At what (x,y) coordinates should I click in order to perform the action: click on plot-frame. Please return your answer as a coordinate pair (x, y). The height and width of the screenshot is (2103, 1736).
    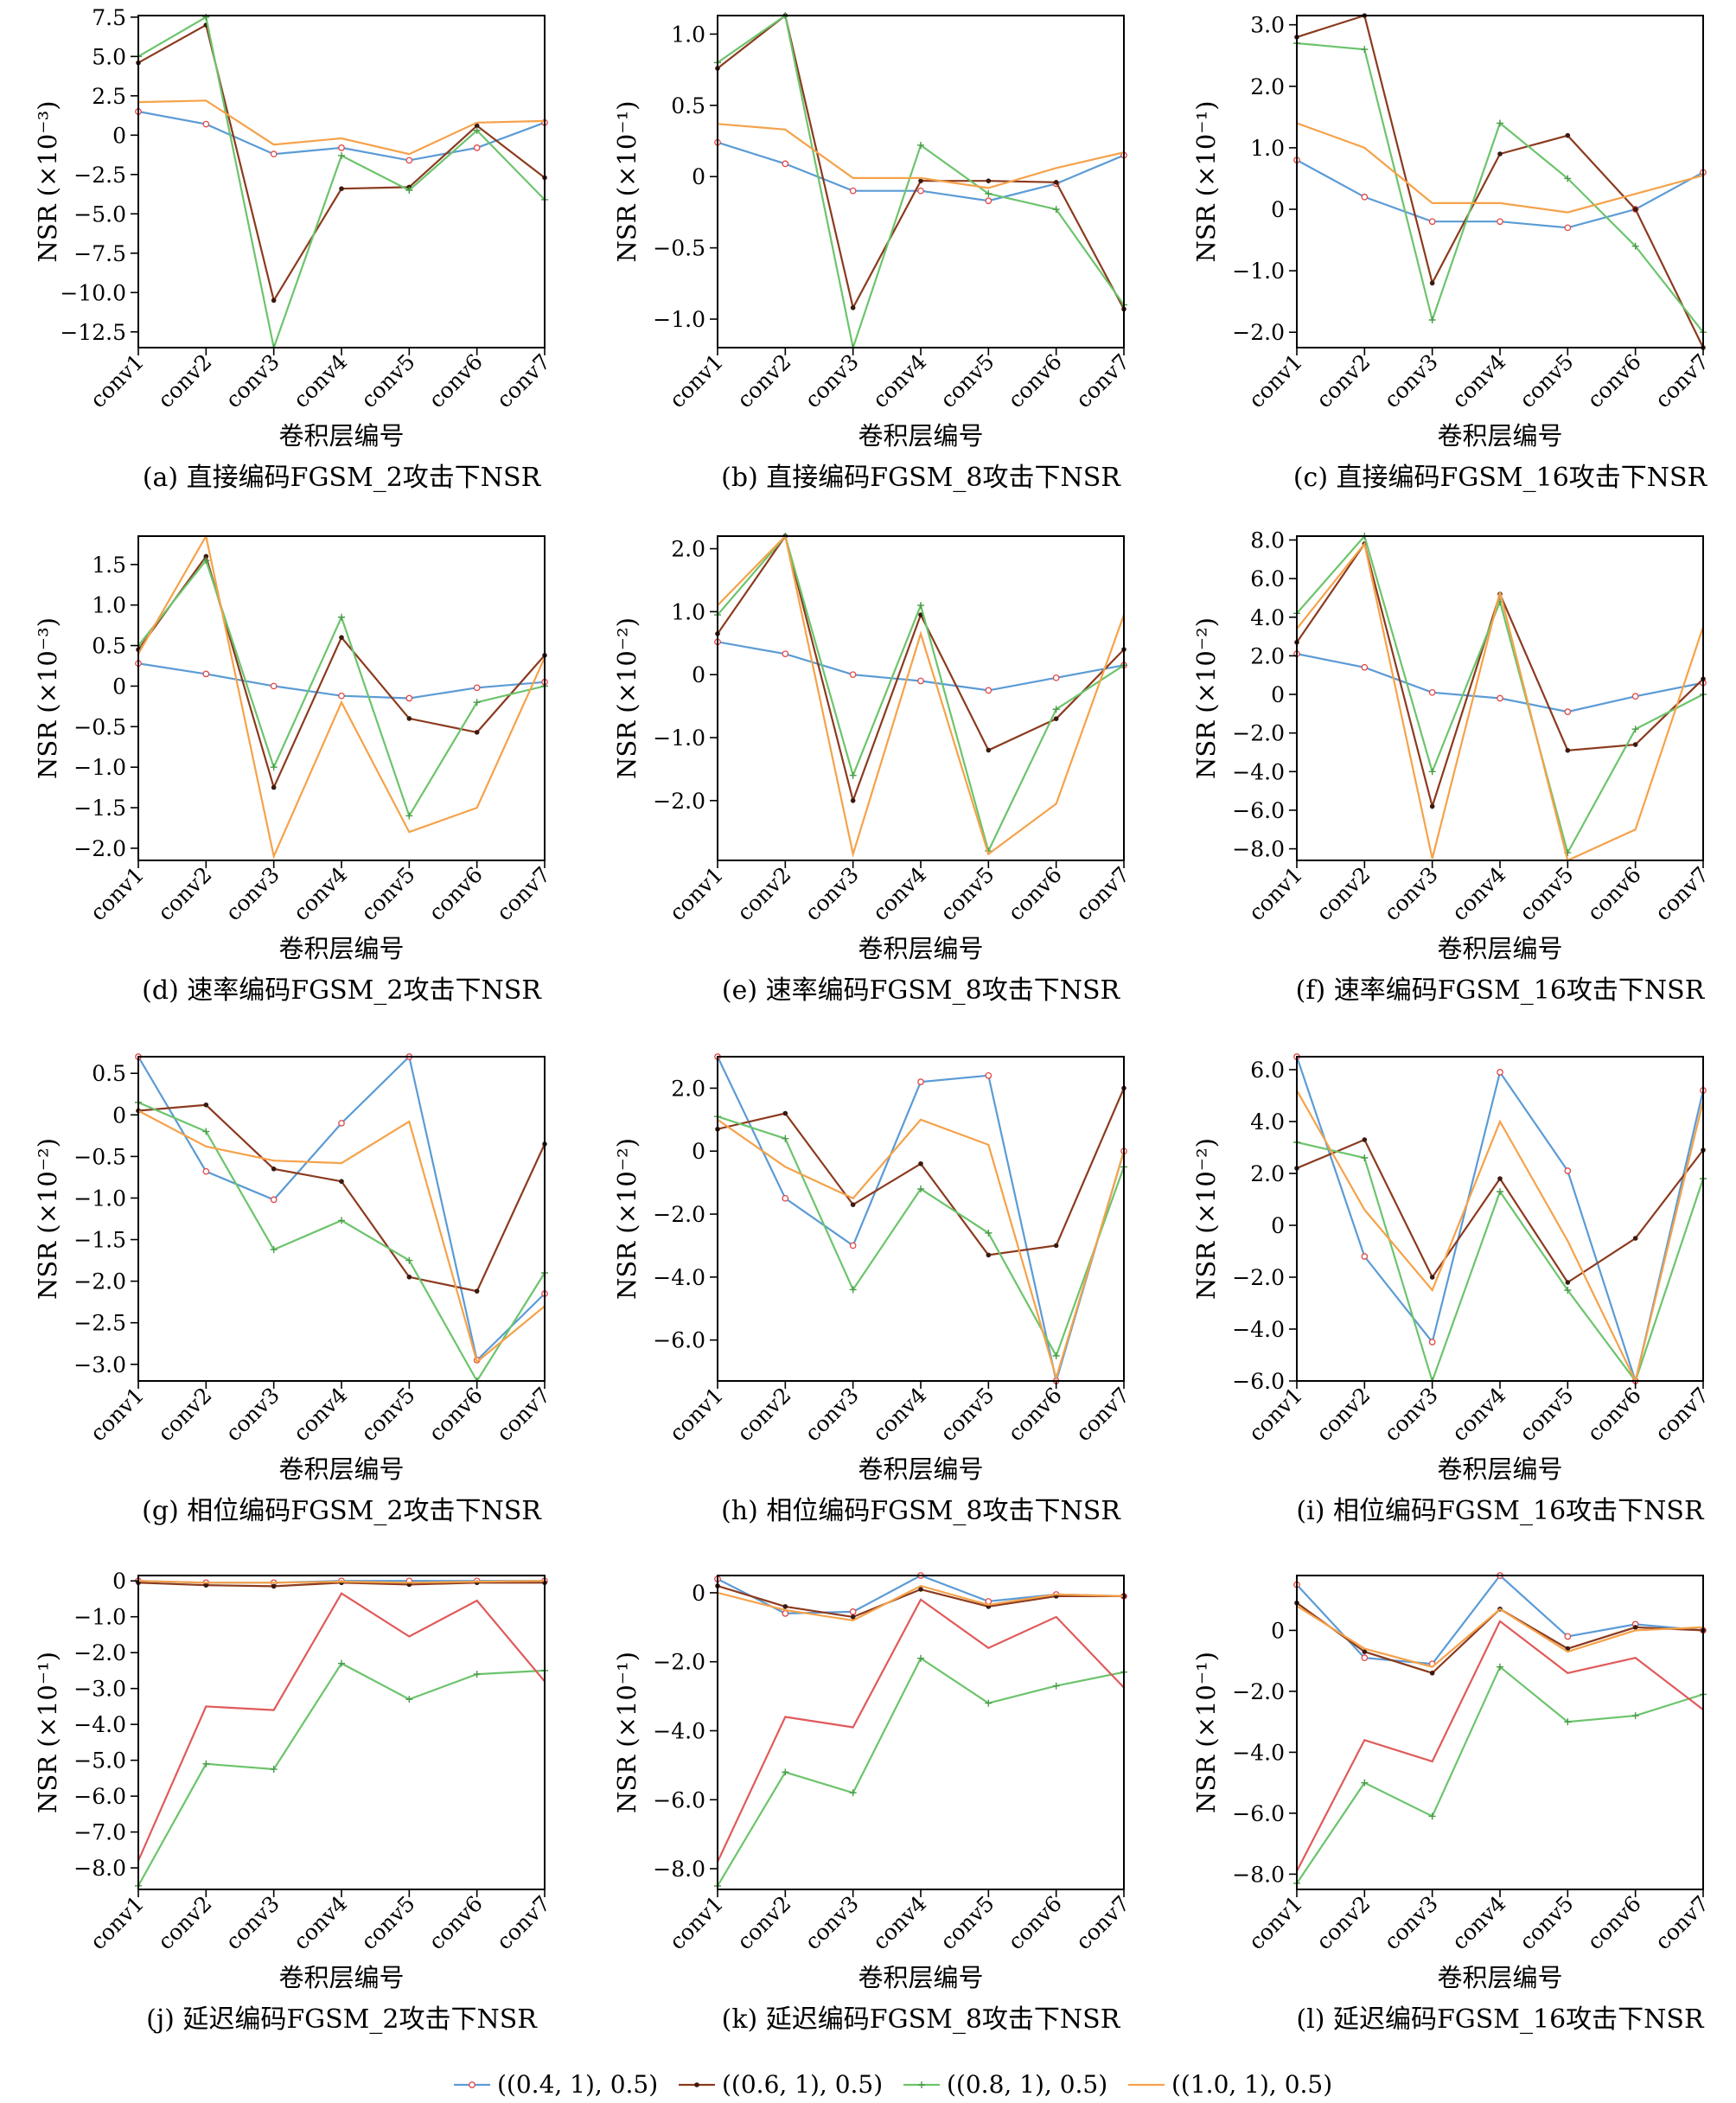
    Looking at the image, I should click on (921, 698).